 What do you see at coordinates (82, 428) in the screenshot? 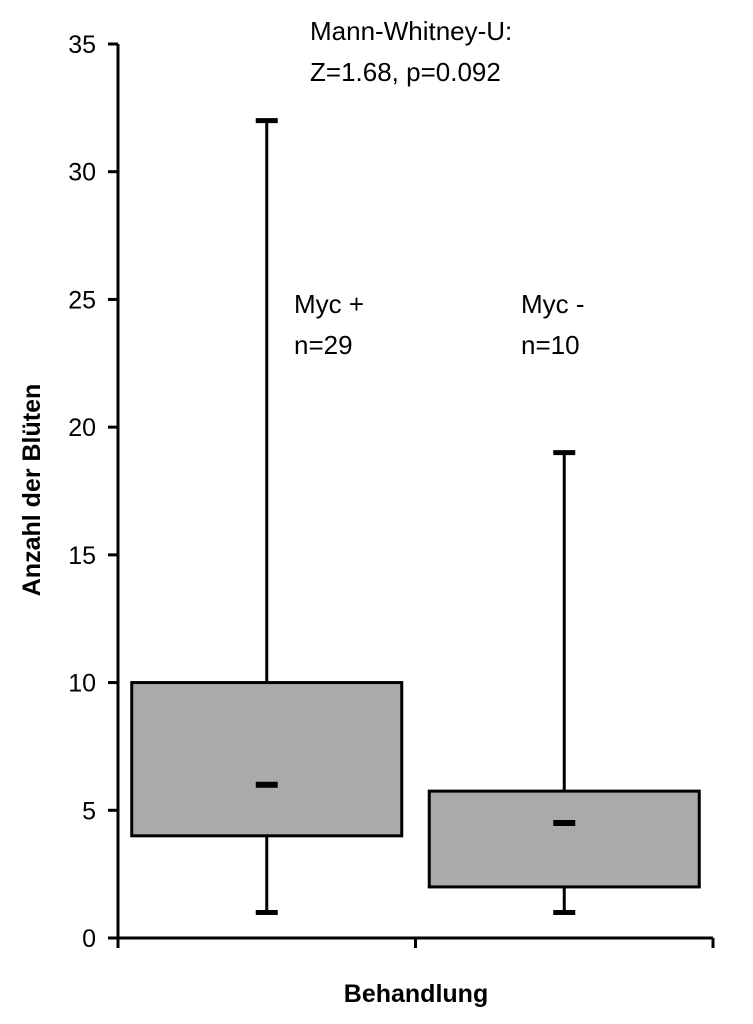
I see `y-tick-label: 20` at bounding box center [82, 428].